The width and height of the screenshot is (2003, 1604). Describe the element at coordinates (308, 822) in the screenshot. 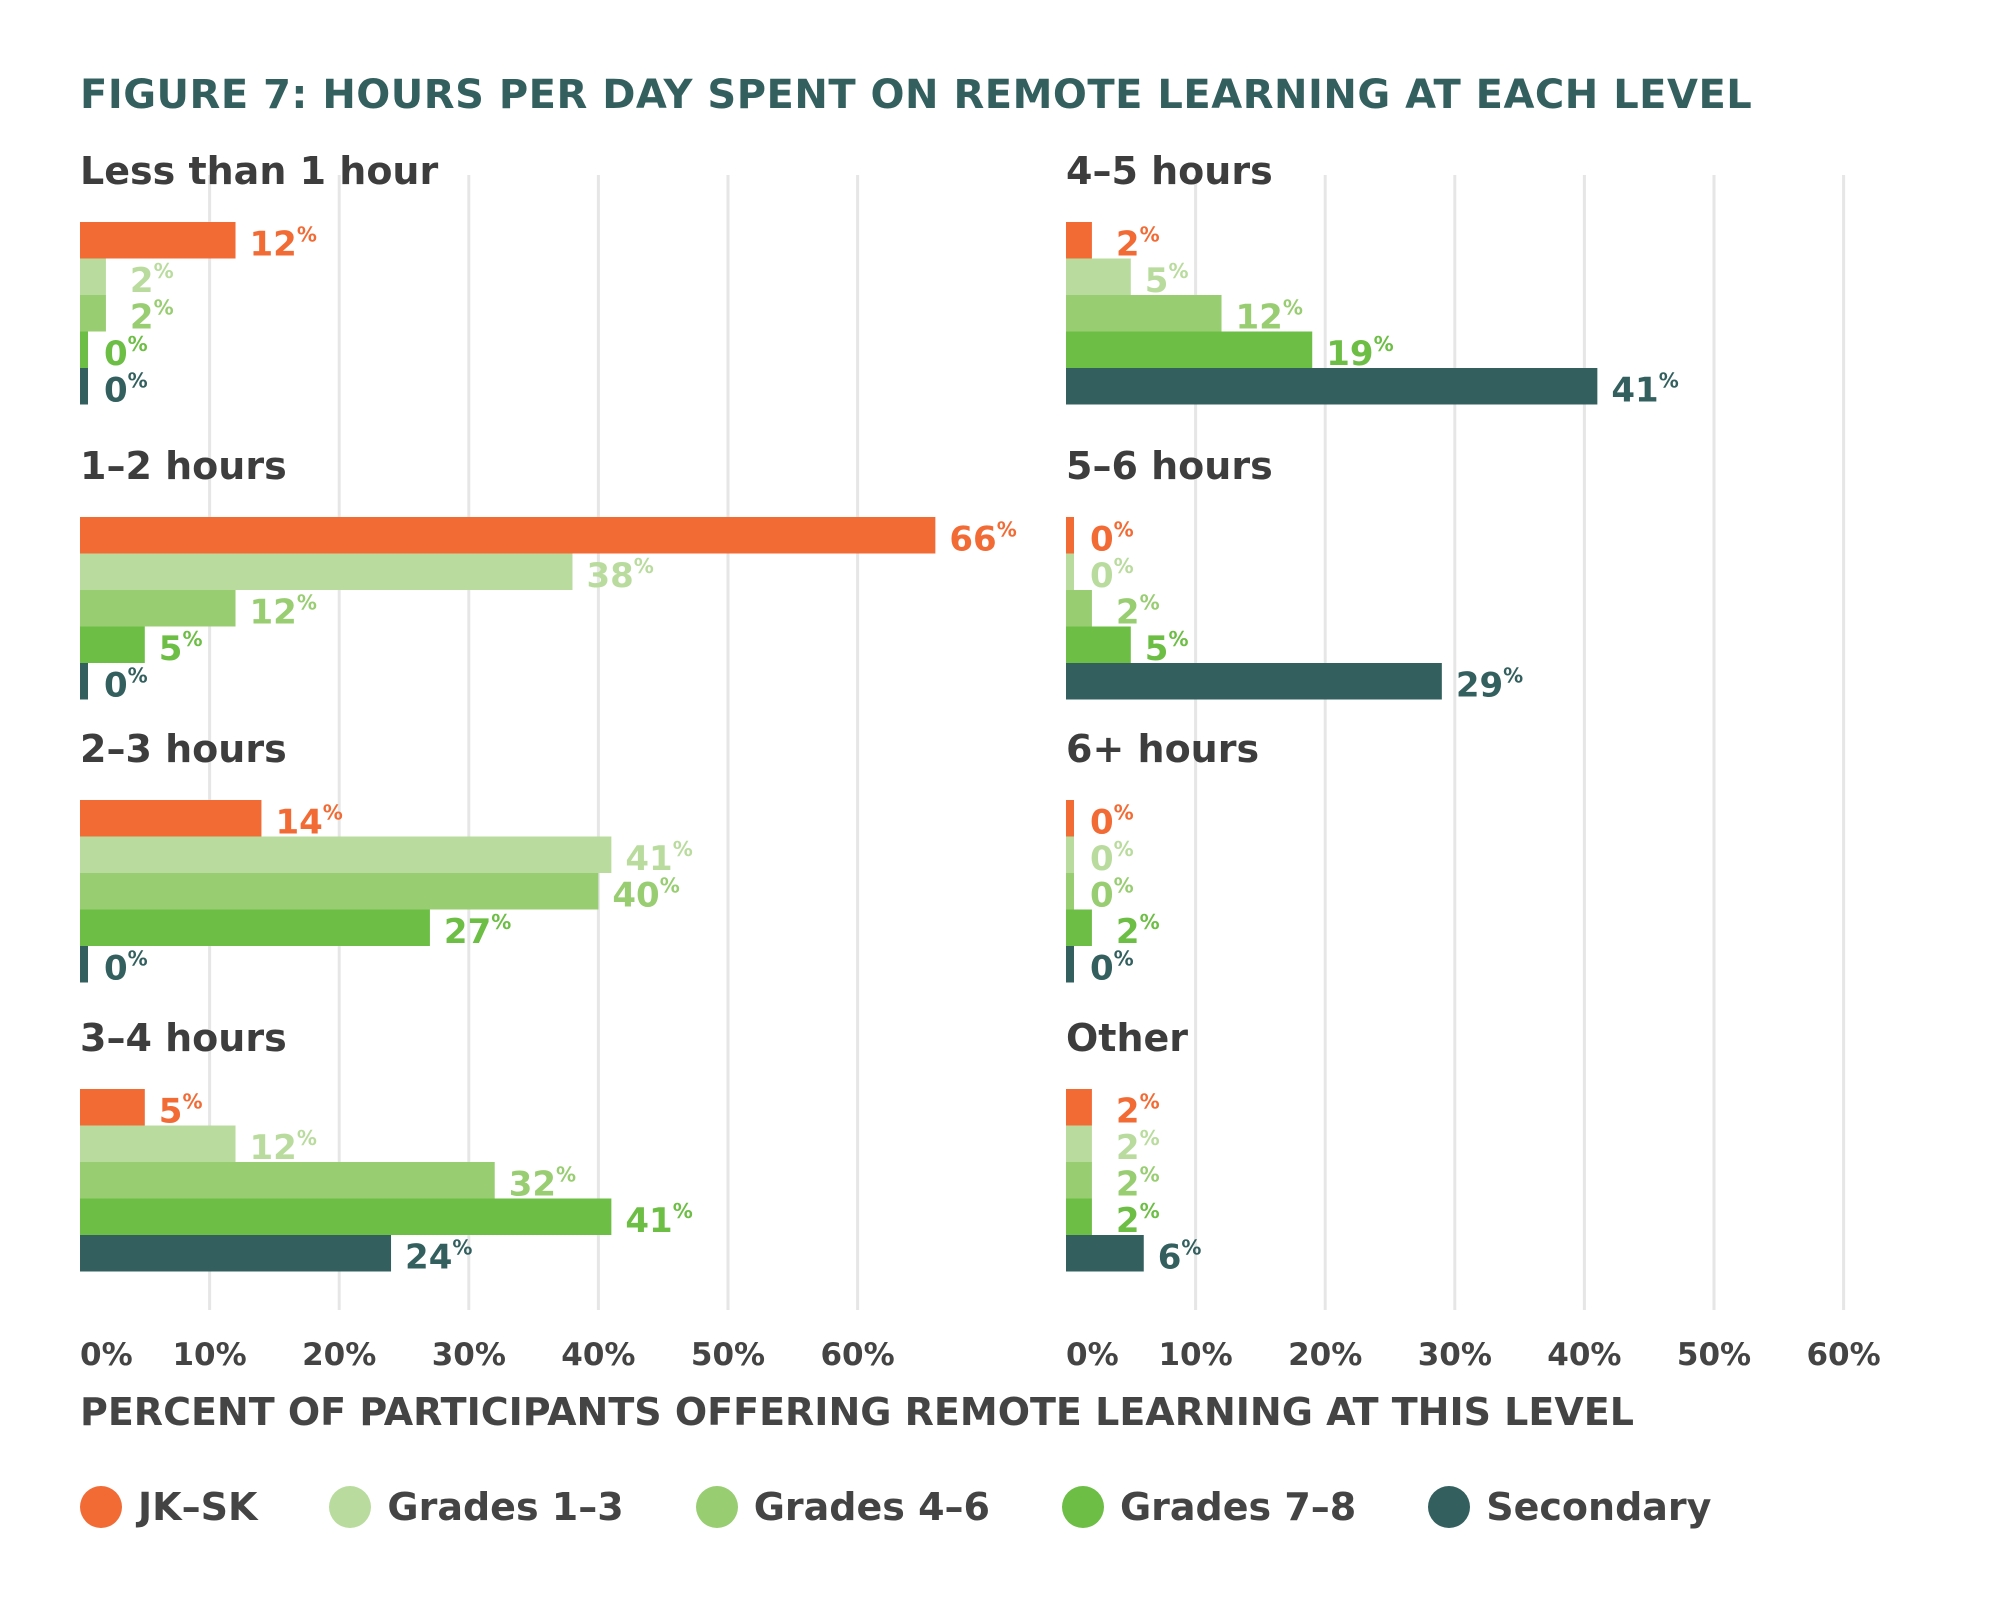

I see `data-label: 14%` at that location.